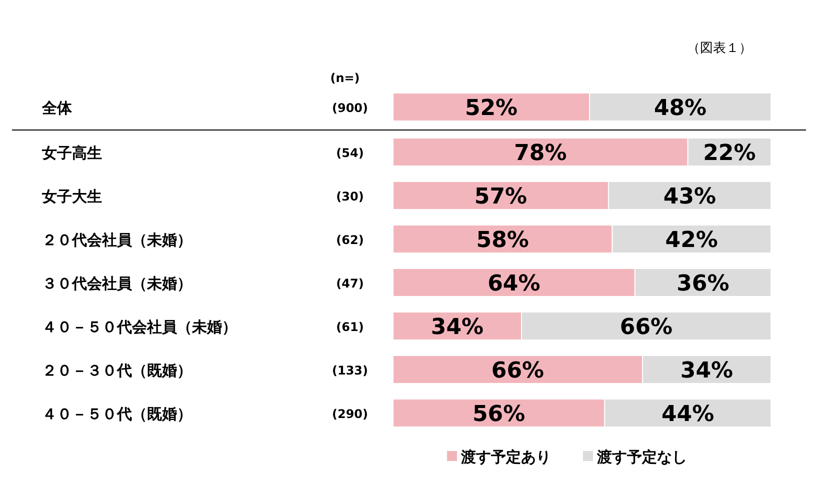 Image resolution: width=824 pixels, height=494 pixels. I want to click on text: (133), so click(350, 371).